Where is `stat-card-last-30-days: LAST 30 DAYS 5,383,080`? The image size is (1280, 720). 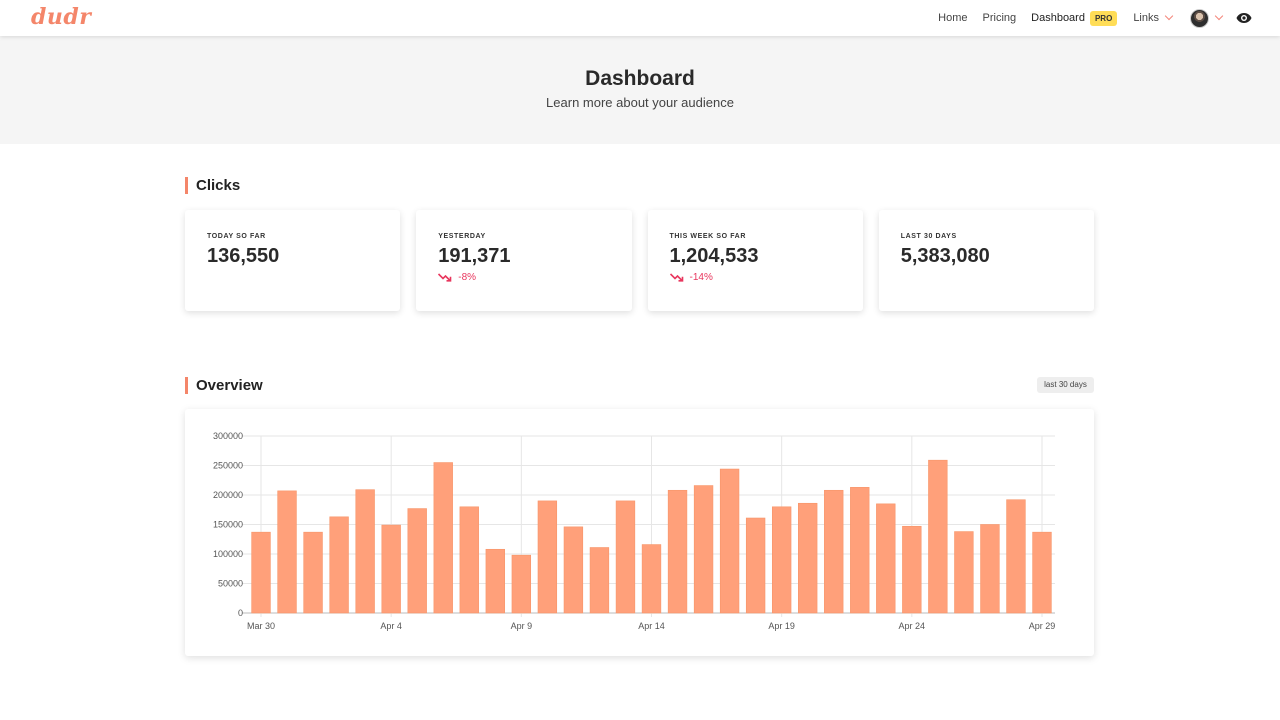 stat-card-last-30-days: LAST 30 DAYS 5,383,080 is located at coordinates (986, 260).